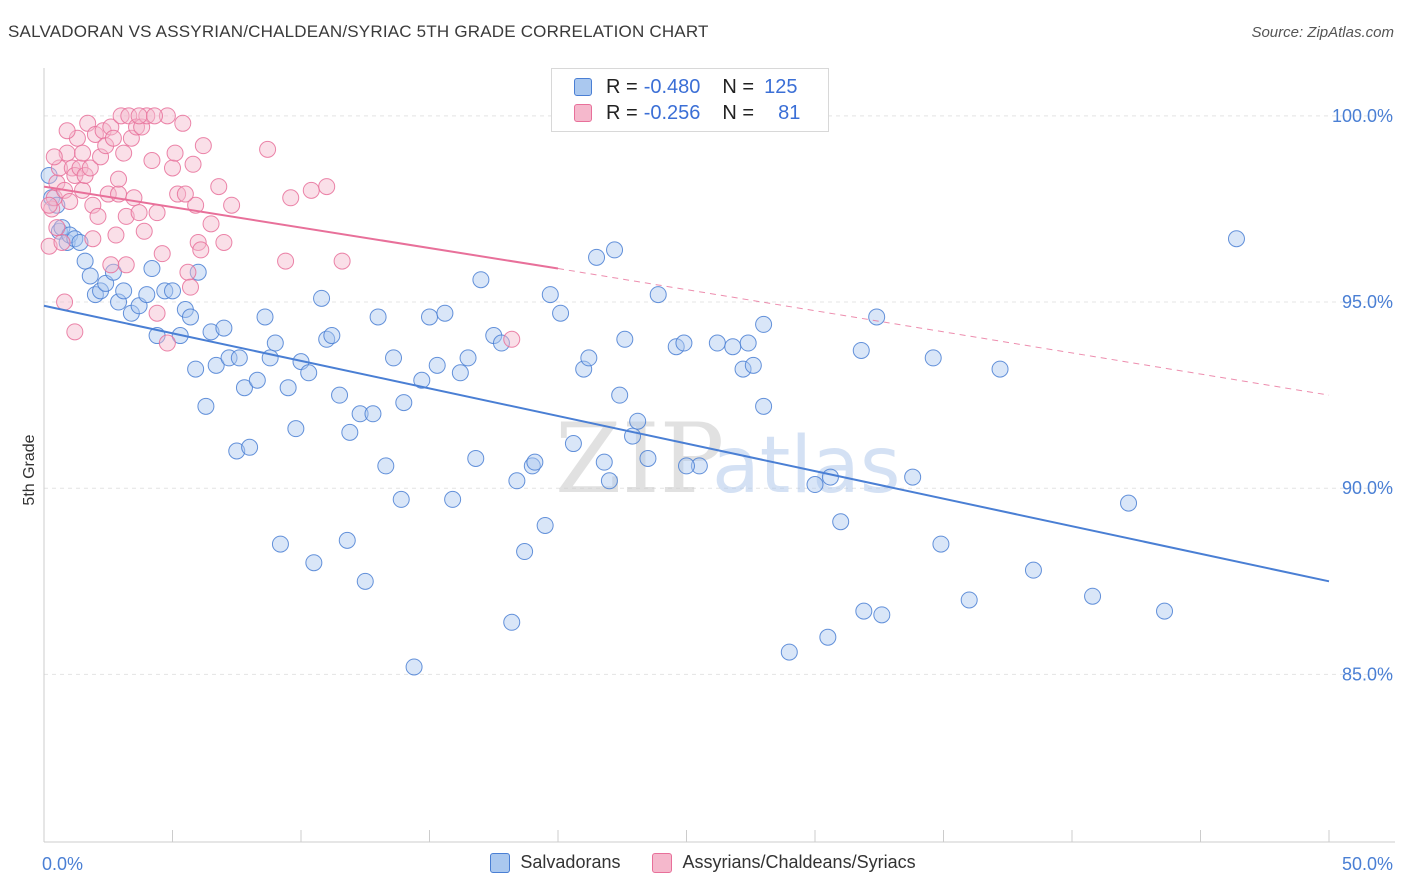 The width and height of the screenshot is (1406, 892). I want to click on x-tick-label: 0.0%, so click(62, 864).